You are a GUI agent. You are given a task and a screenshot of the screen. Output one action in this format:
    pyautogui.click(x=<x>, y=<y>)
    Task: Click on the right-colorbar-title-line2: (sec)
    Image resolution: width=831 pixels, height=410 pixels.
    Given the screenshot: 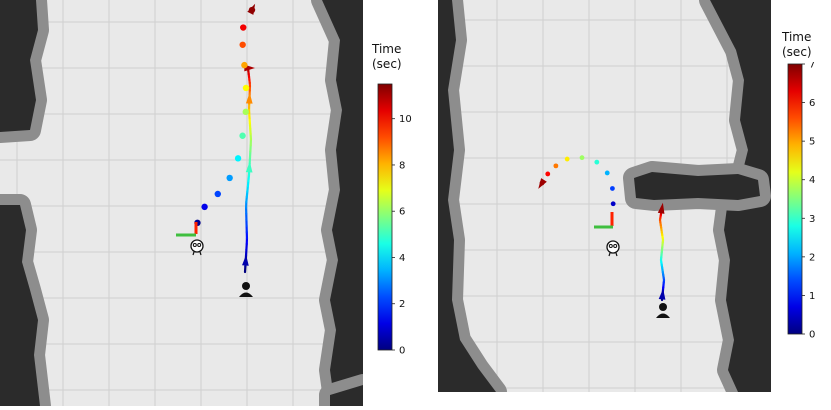 What is the action you would take?
    pyautogui.click(x=797, y=52)
    